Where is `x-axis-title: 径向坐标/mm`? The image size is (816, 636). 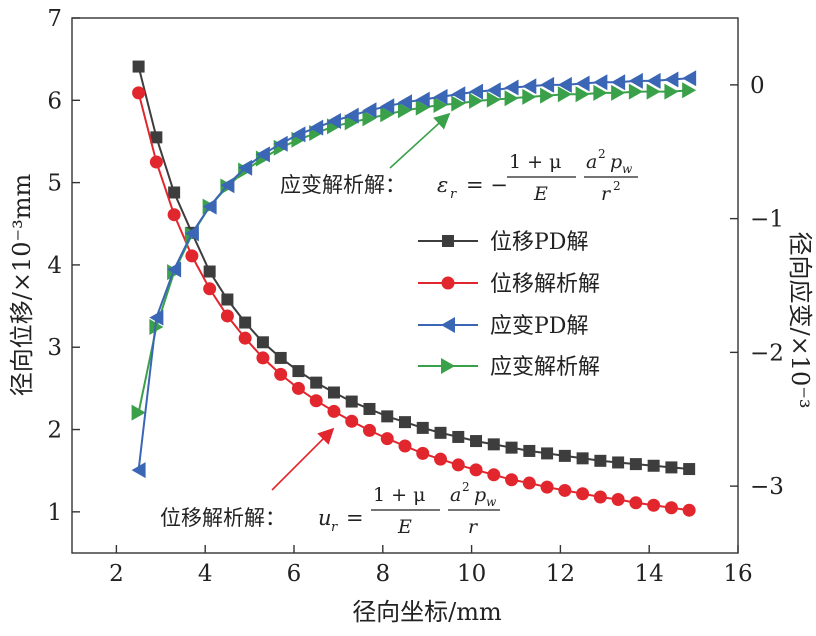 x-axis-title: 径向坐标/mm is located at coordinates (427, 612).